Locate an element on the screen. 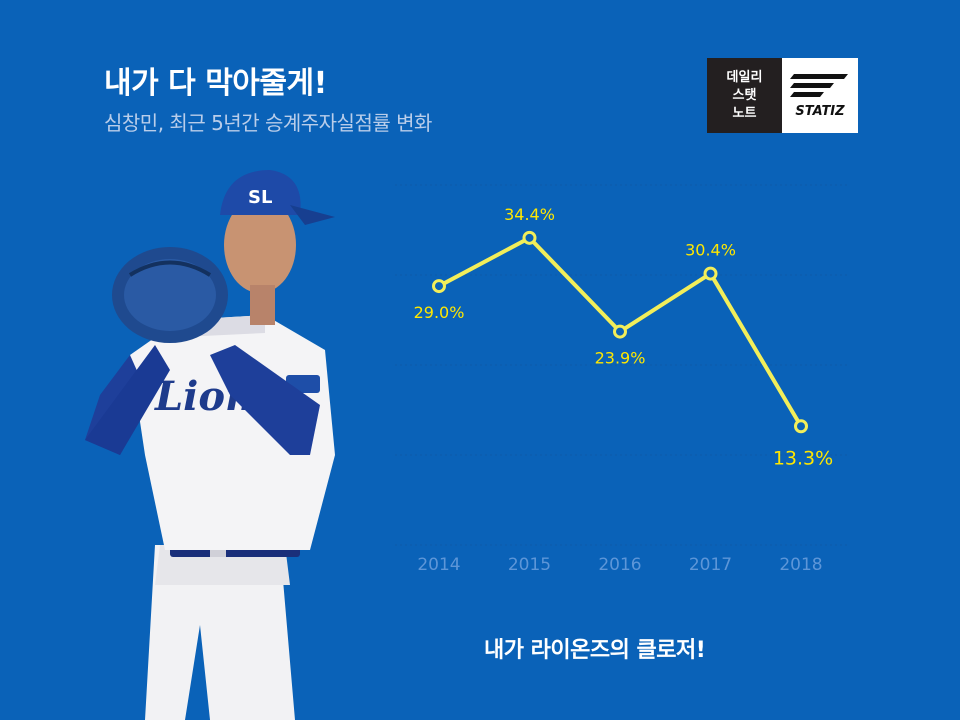 This screenshot has width=960, height=720. statiz-wordmark: STATIZ is located at coordinates (820, 95).